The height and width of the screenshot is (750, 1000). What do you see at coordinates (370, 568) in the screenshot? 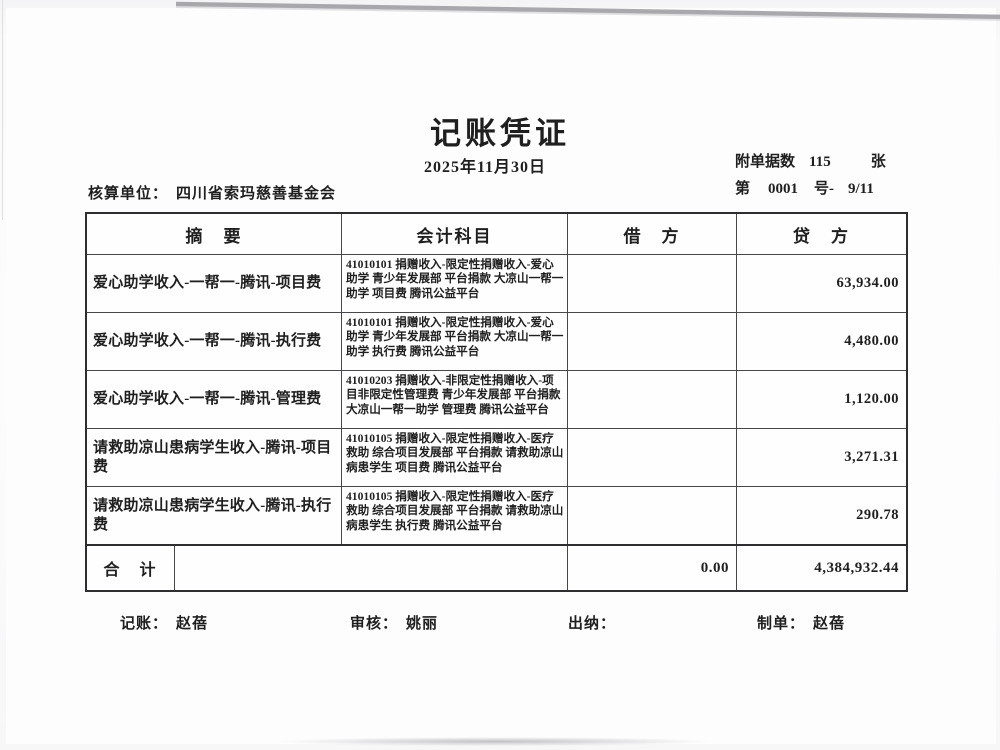
I see `total-filler-cell` at bounding box center [370, 568].